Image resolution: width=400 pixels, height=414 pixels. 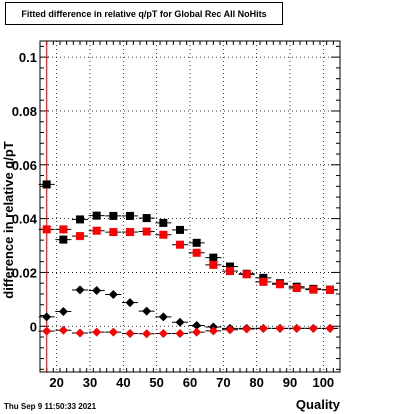 What do you see at coordinates (56, 382) in the screenshot?
I see `x-tick-label: 20` at bounding box center [56, 382].